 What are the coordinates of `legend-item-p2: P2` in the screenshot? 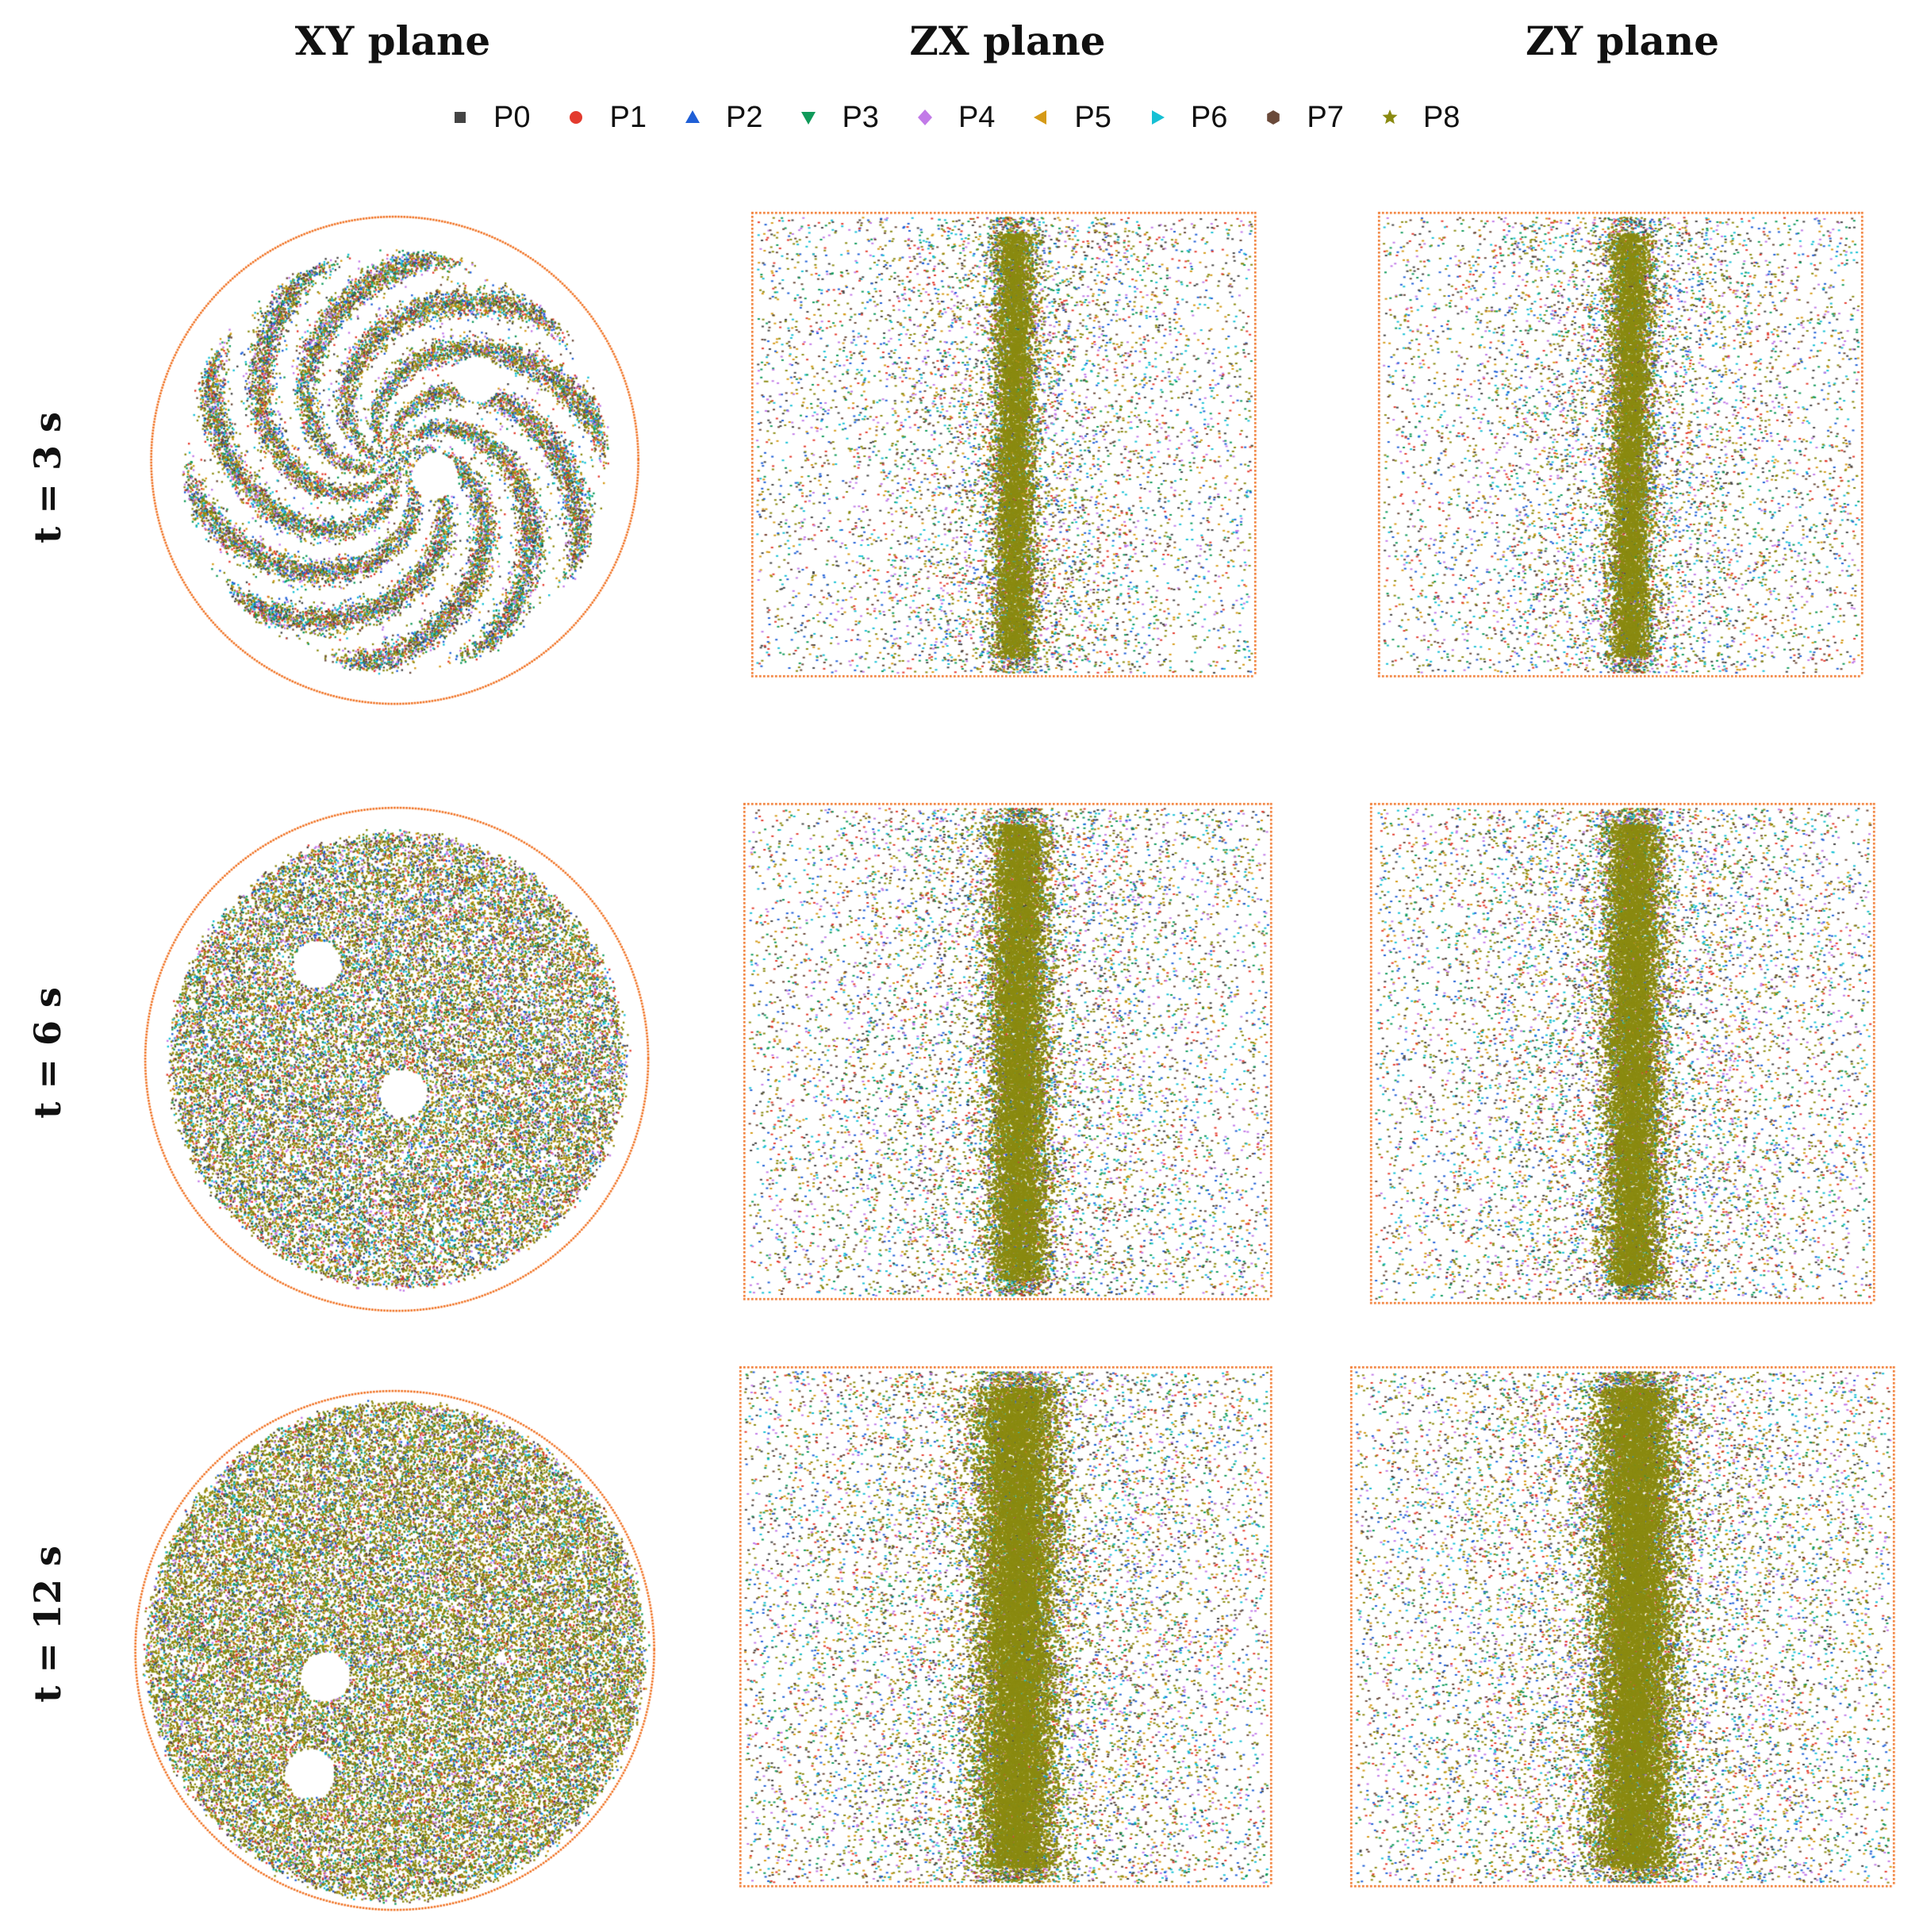 It's located at (725, 118).